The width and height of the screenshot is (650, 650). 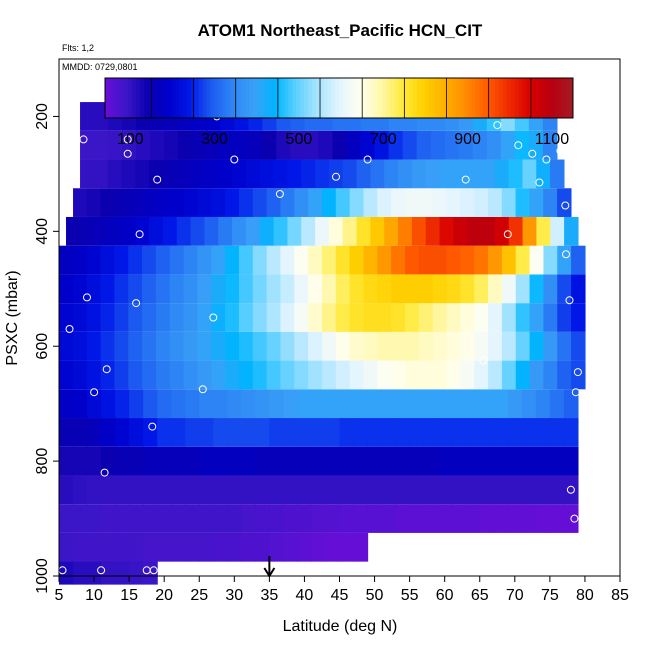 I want to click on marker-head, so click(x=269, y=572).